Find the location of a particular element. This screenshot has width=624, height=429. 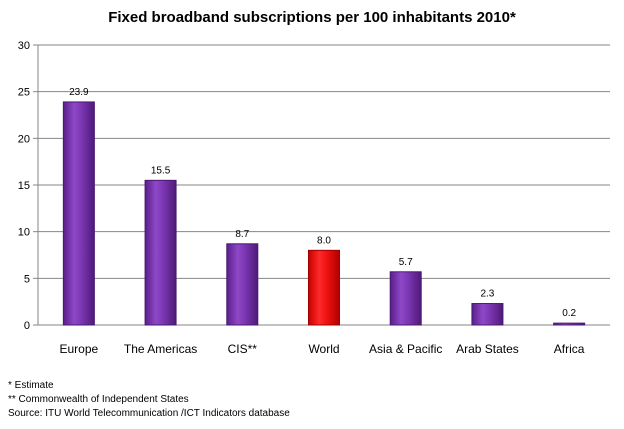

bar-africa is located at coordinates (569, 324).